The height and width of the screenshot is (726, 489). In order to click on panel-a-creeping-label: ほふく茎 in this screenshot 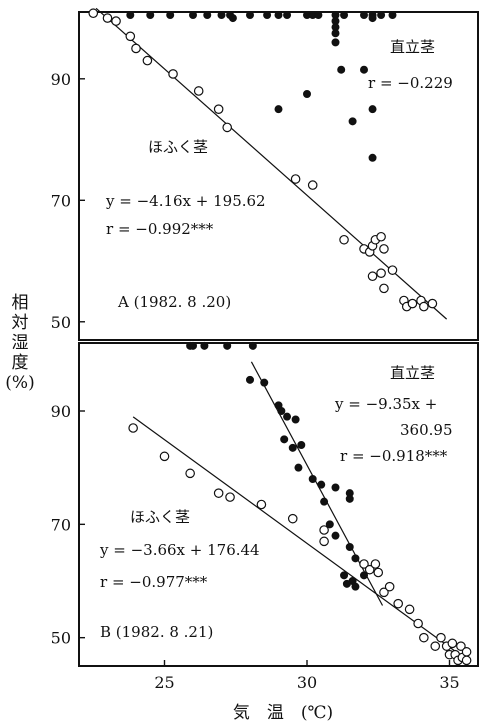, I will do `click(178, 147)`.